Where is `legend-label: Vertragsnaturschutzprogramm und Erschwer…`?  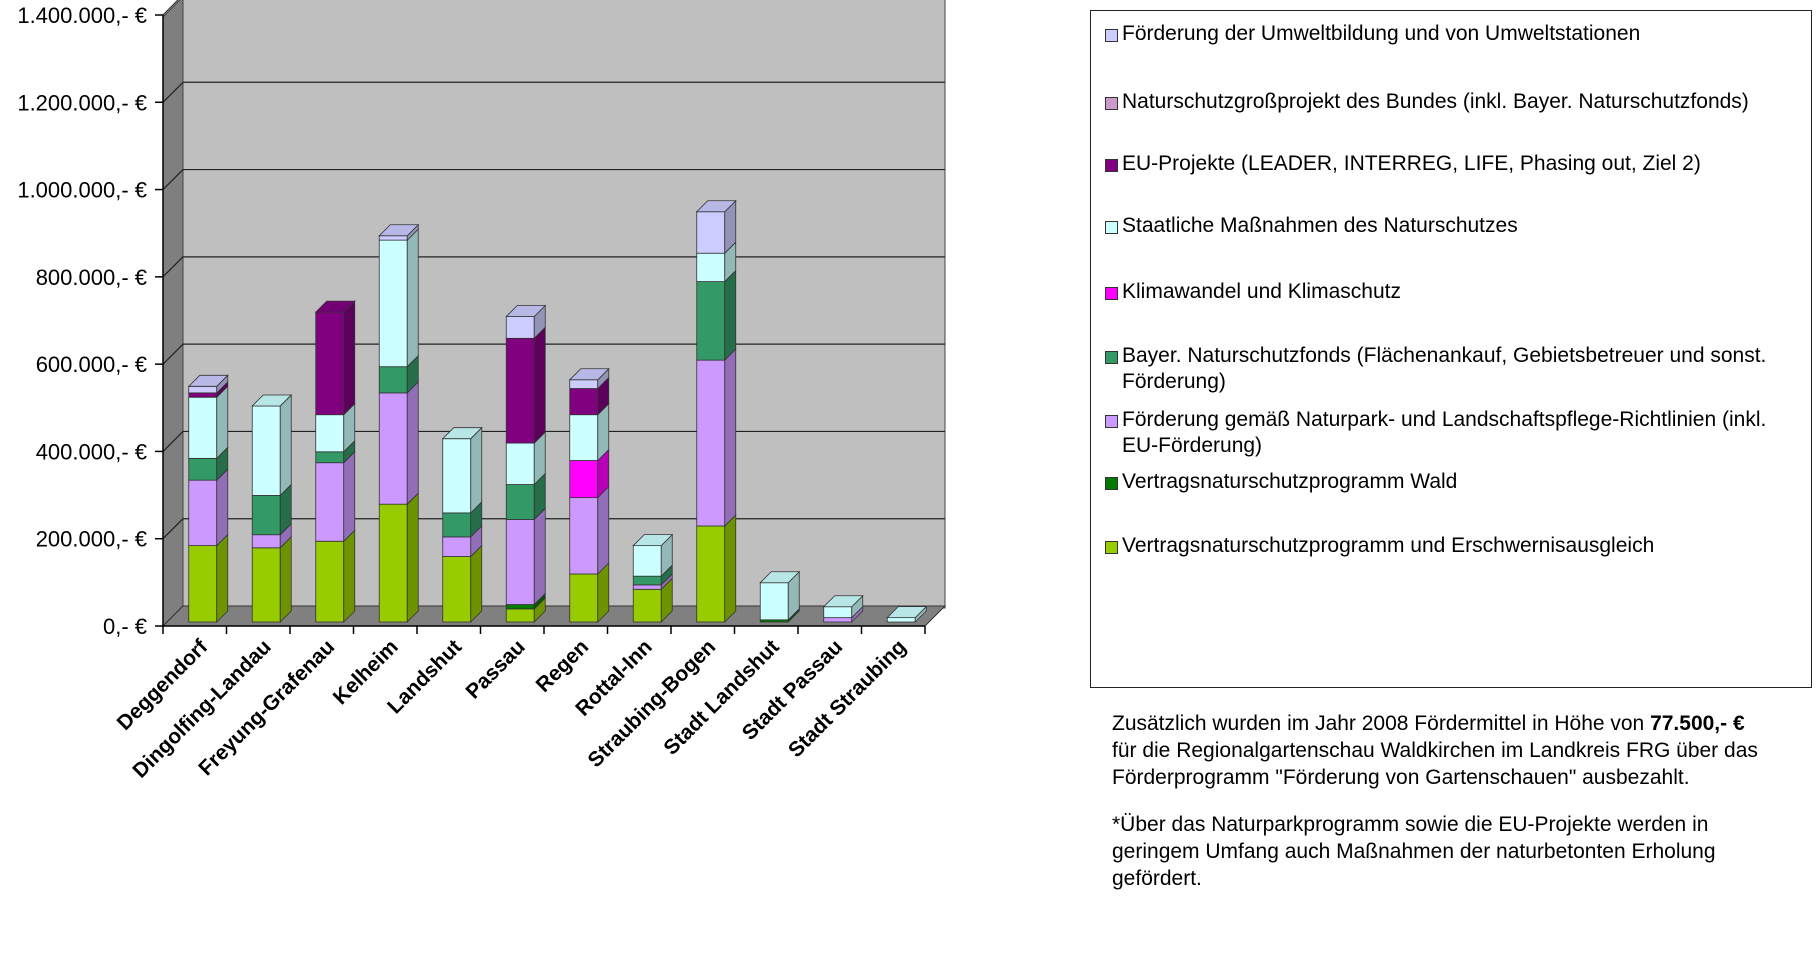
legend-label: Vertragsnaturschutzprogramm und Erschwer… is located at coordinates (1388, 545).